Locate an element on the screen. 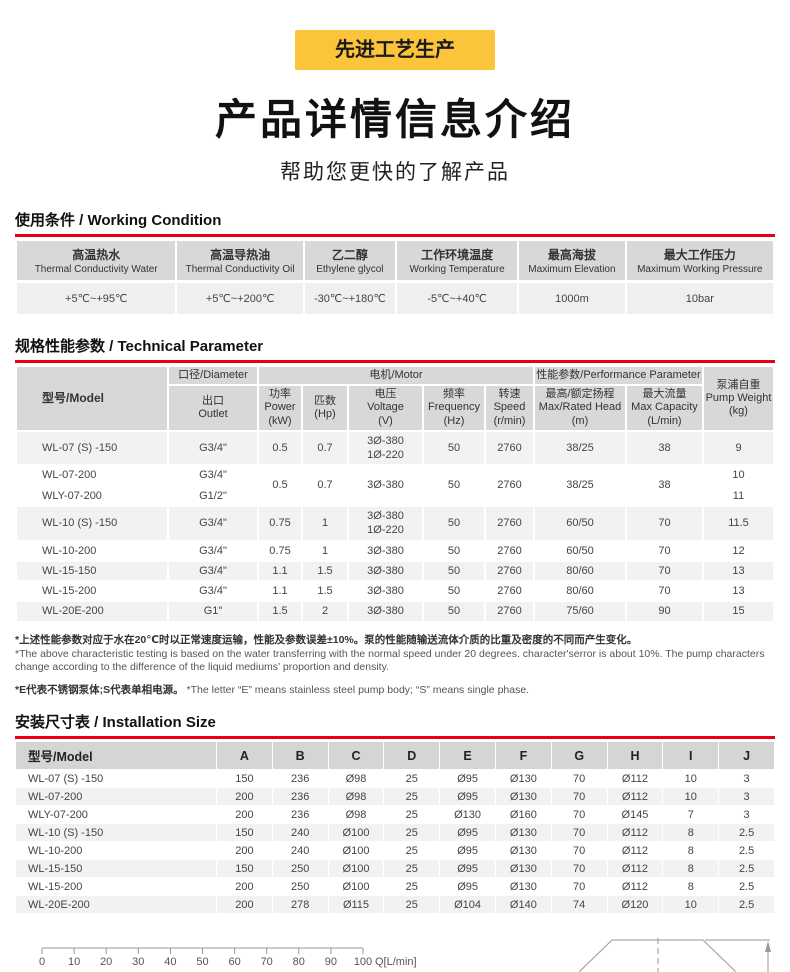  value-cell: 3Ø-380 is located at coordinates (385, 485).